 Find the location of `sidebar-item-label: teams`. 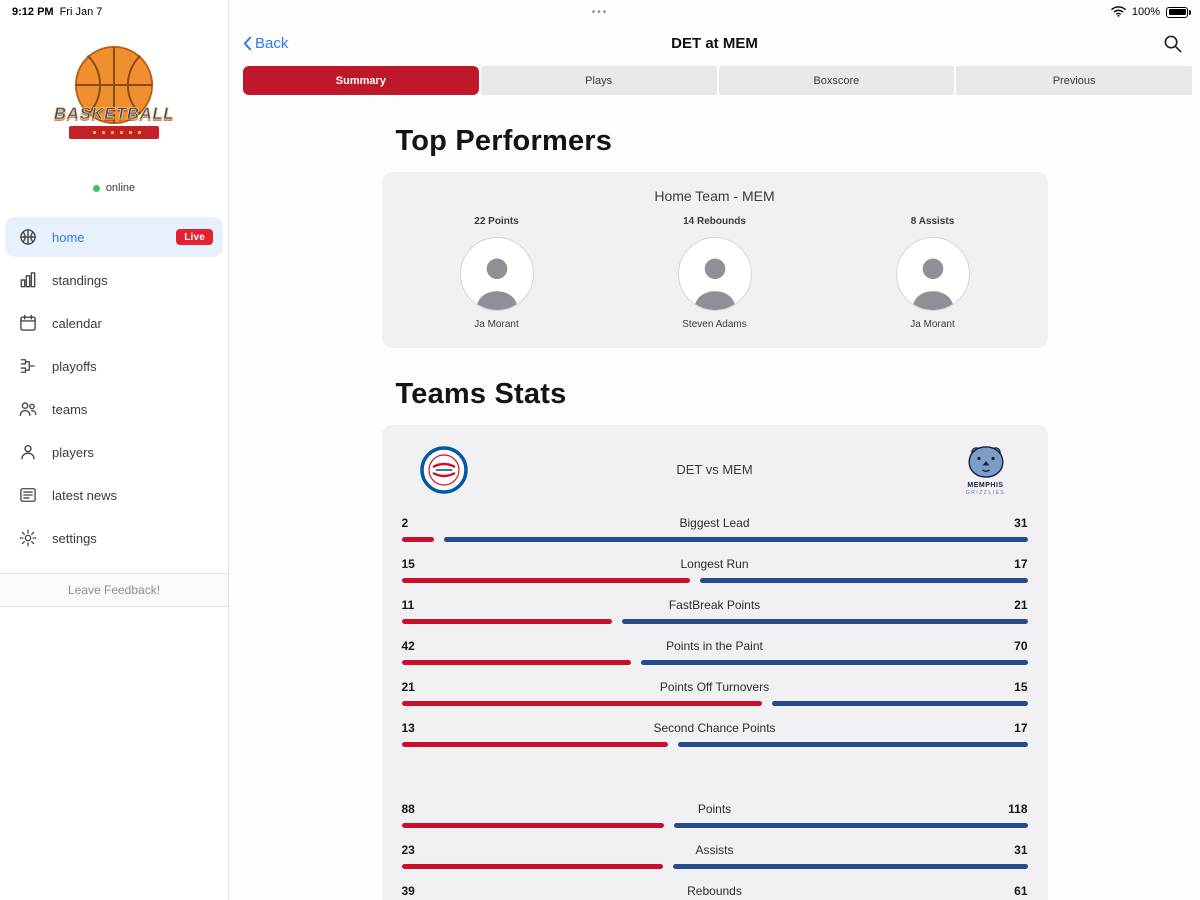

sidebar-item-label: teams is located at coordinates (70, 409).